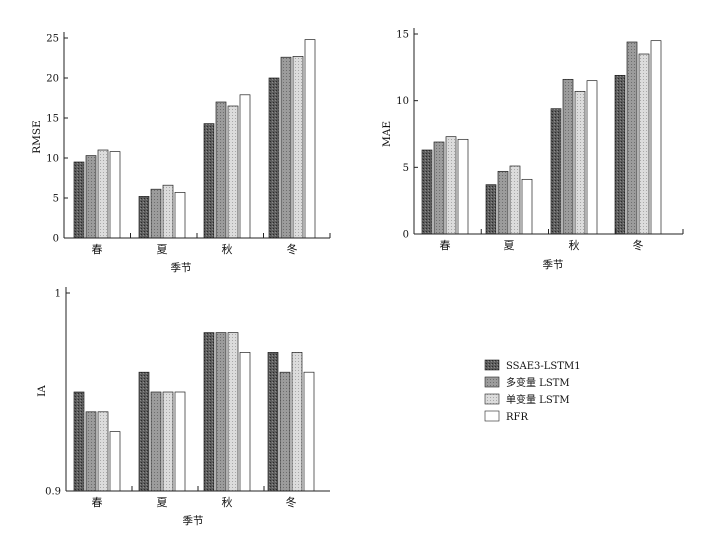 The height and width of the screenshot is (539, 704). I want to click on legend: SSAE3-LSTM1 多变量 LSTM 单变量 LSTM RFR, so click(532, 391).